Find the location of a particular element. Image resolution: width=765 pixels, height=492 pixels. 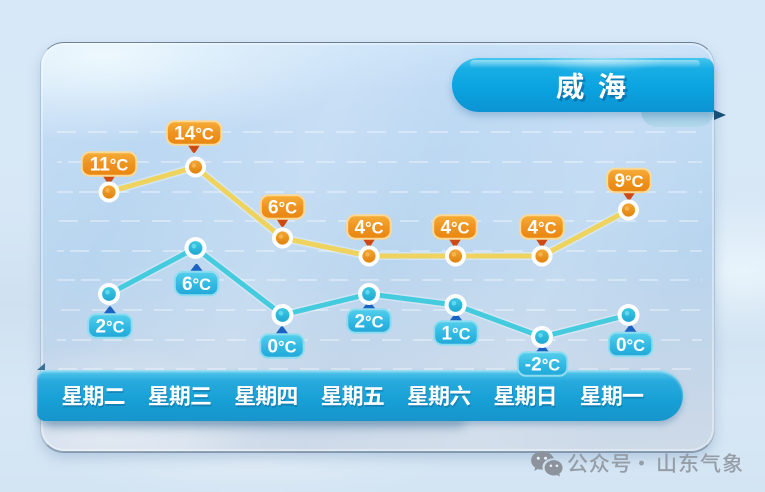

svg-text: 14°C is located at coordinates (194, 134).